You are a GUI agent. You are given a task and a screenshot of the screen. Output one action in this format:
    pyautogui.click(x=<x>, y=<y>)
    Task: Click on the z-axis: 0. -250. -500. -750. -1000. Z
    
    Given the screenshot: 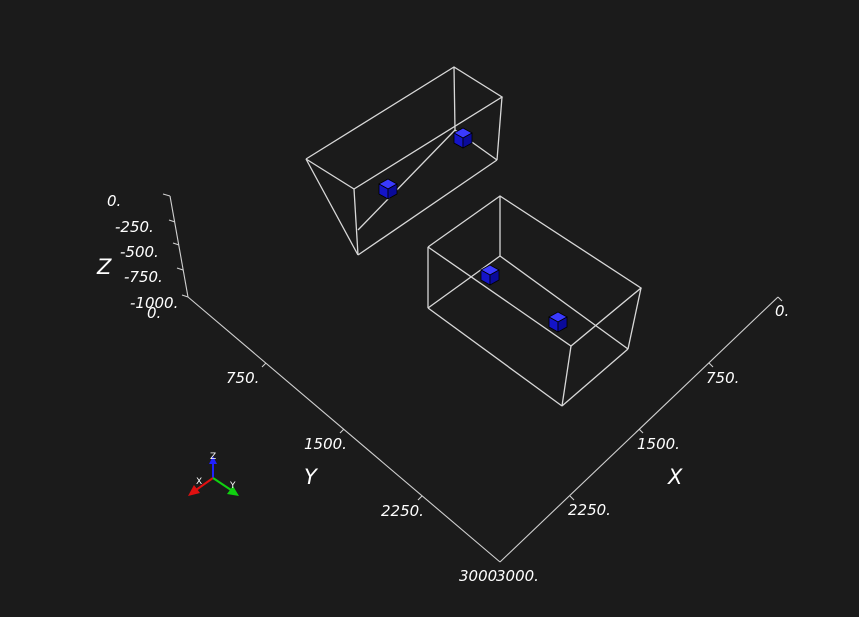 What is the action you would take?
    pyautogui.click(x=142, y=252)
    